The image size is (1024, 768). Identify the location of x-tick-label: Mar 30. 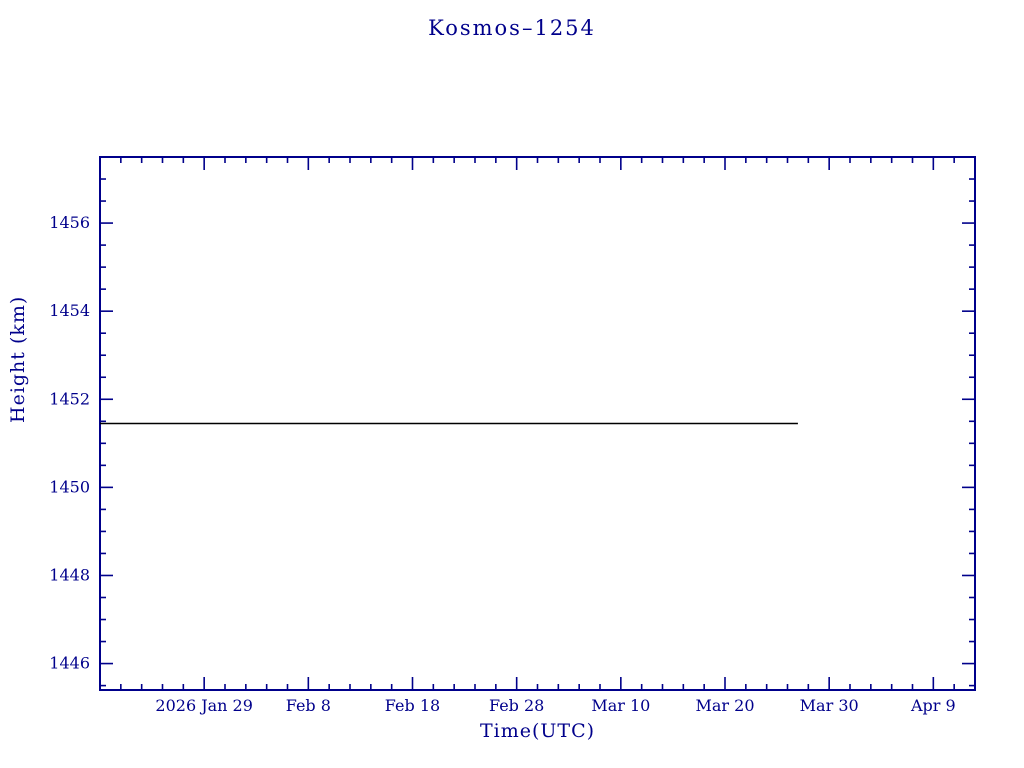
(829, 705).